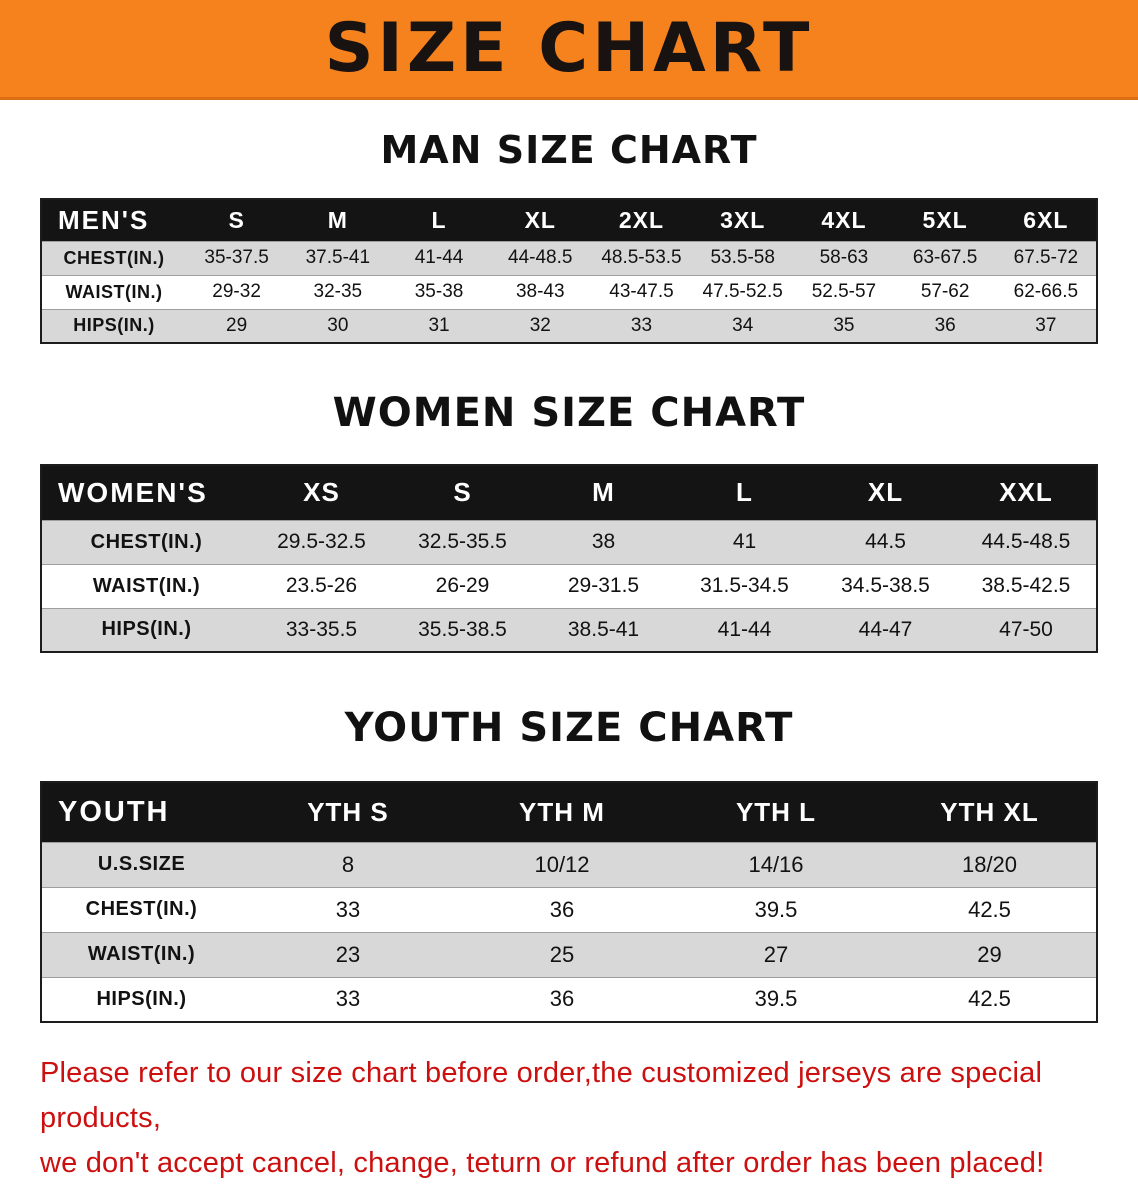 This screenshot has width=1138, height=1186. What do you see at coordinates (141, 864) in the screenshot?
I see `row-label: U.S.SIZE` at bounding box center [141, 864].